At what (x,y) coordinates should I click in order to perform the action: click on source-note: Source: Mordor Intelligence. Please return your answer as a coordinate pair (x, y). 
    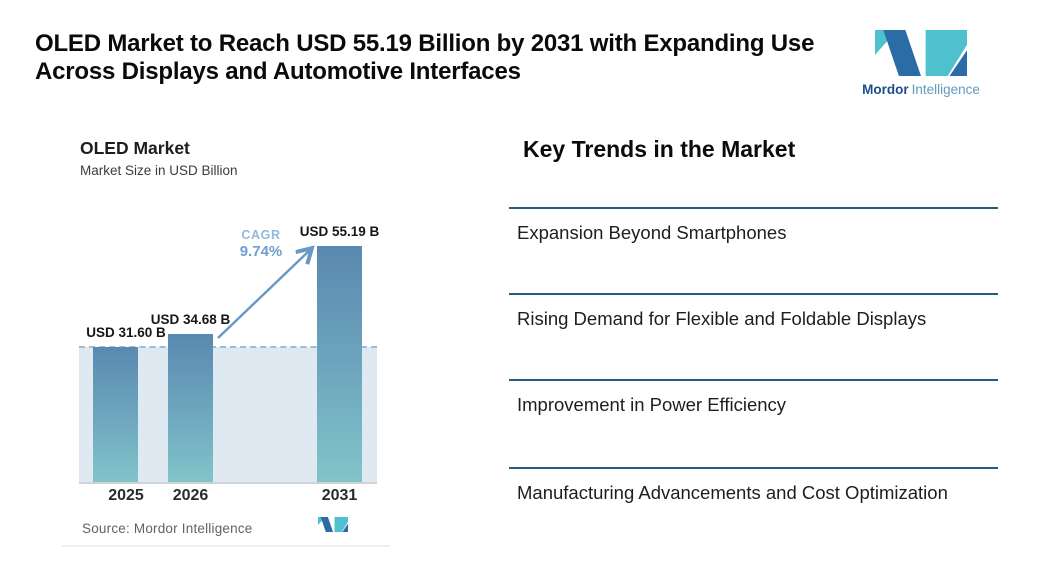
    Looking at the image, I should click on (167, 528).